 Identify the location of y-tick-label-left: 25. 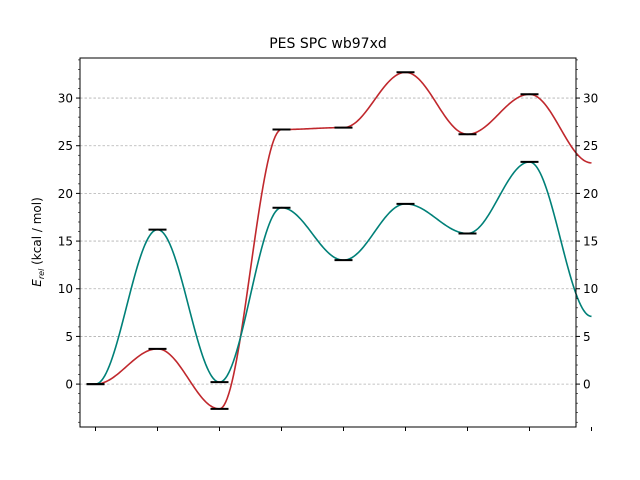
(65, 146).